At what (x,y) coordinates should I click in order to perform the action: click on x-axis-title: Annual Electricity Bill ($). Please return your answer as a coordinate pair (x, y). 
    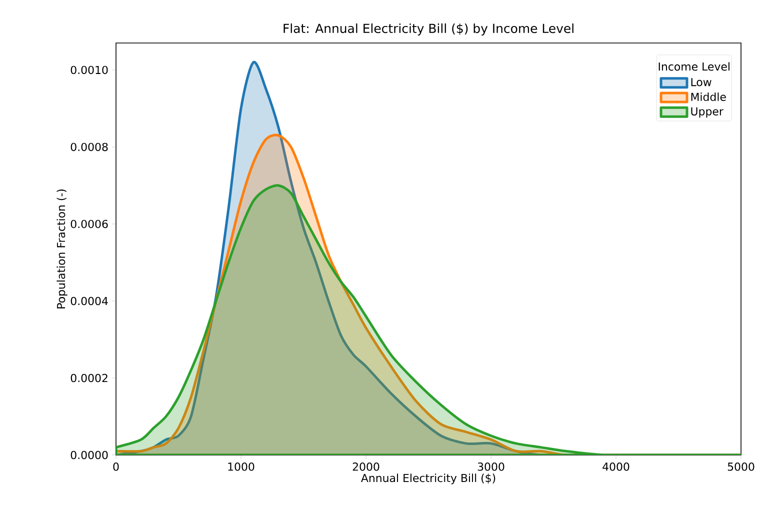
    Looking at the image, I should click on (428, 479).